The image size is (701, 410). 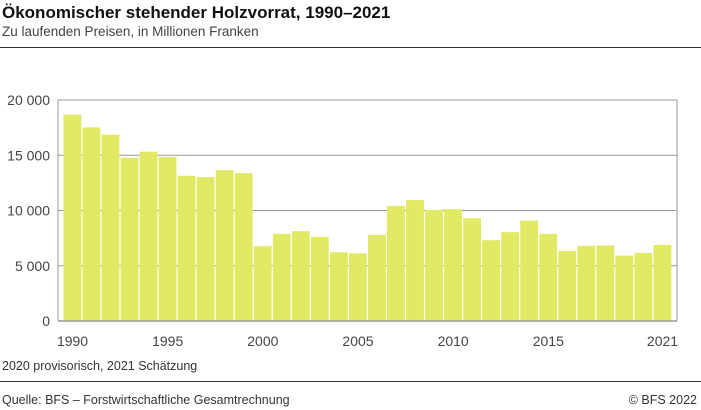 I want to click on bar-2020, so click(x=643, y=286).